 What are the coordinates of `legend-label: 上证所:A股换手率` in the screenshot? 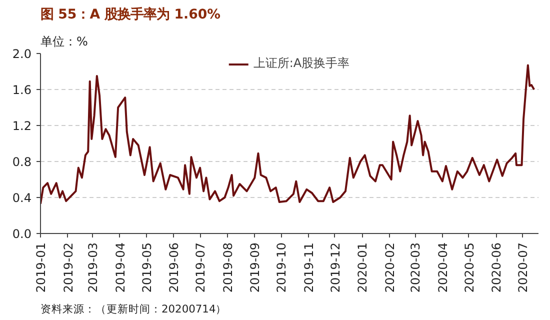 It's located at (301, 63).